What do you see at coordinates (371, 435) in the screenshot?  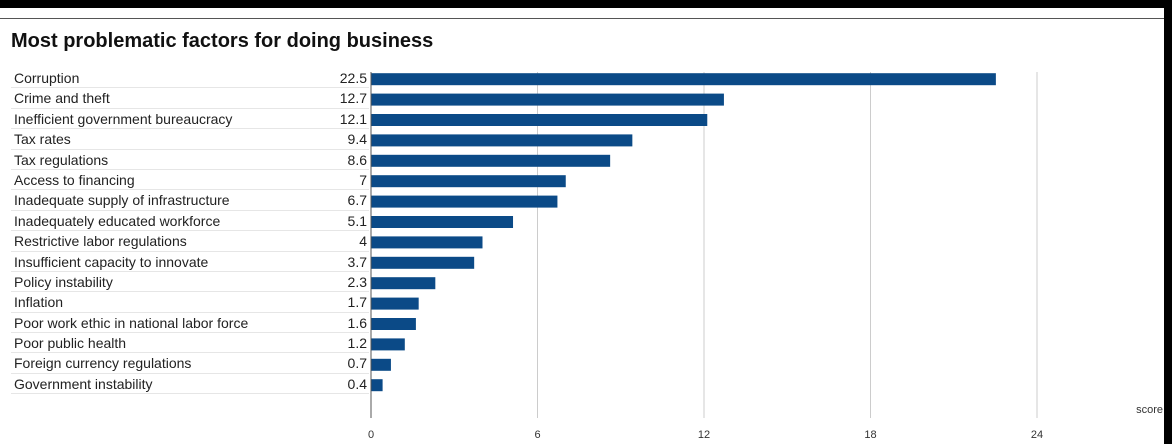 I see `x-tick-label: 0` at bounding box center [371, 435].